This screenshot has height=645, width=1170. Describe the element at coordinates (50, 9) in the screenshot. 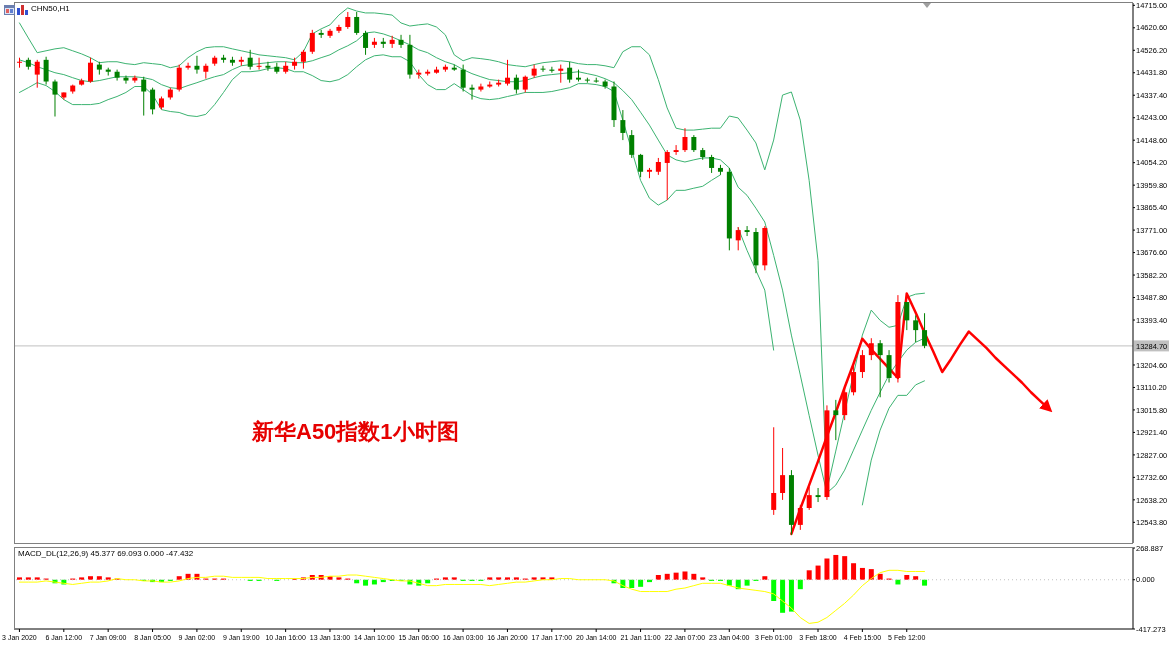

I see `chart-title: CHN50,H1` at that location.